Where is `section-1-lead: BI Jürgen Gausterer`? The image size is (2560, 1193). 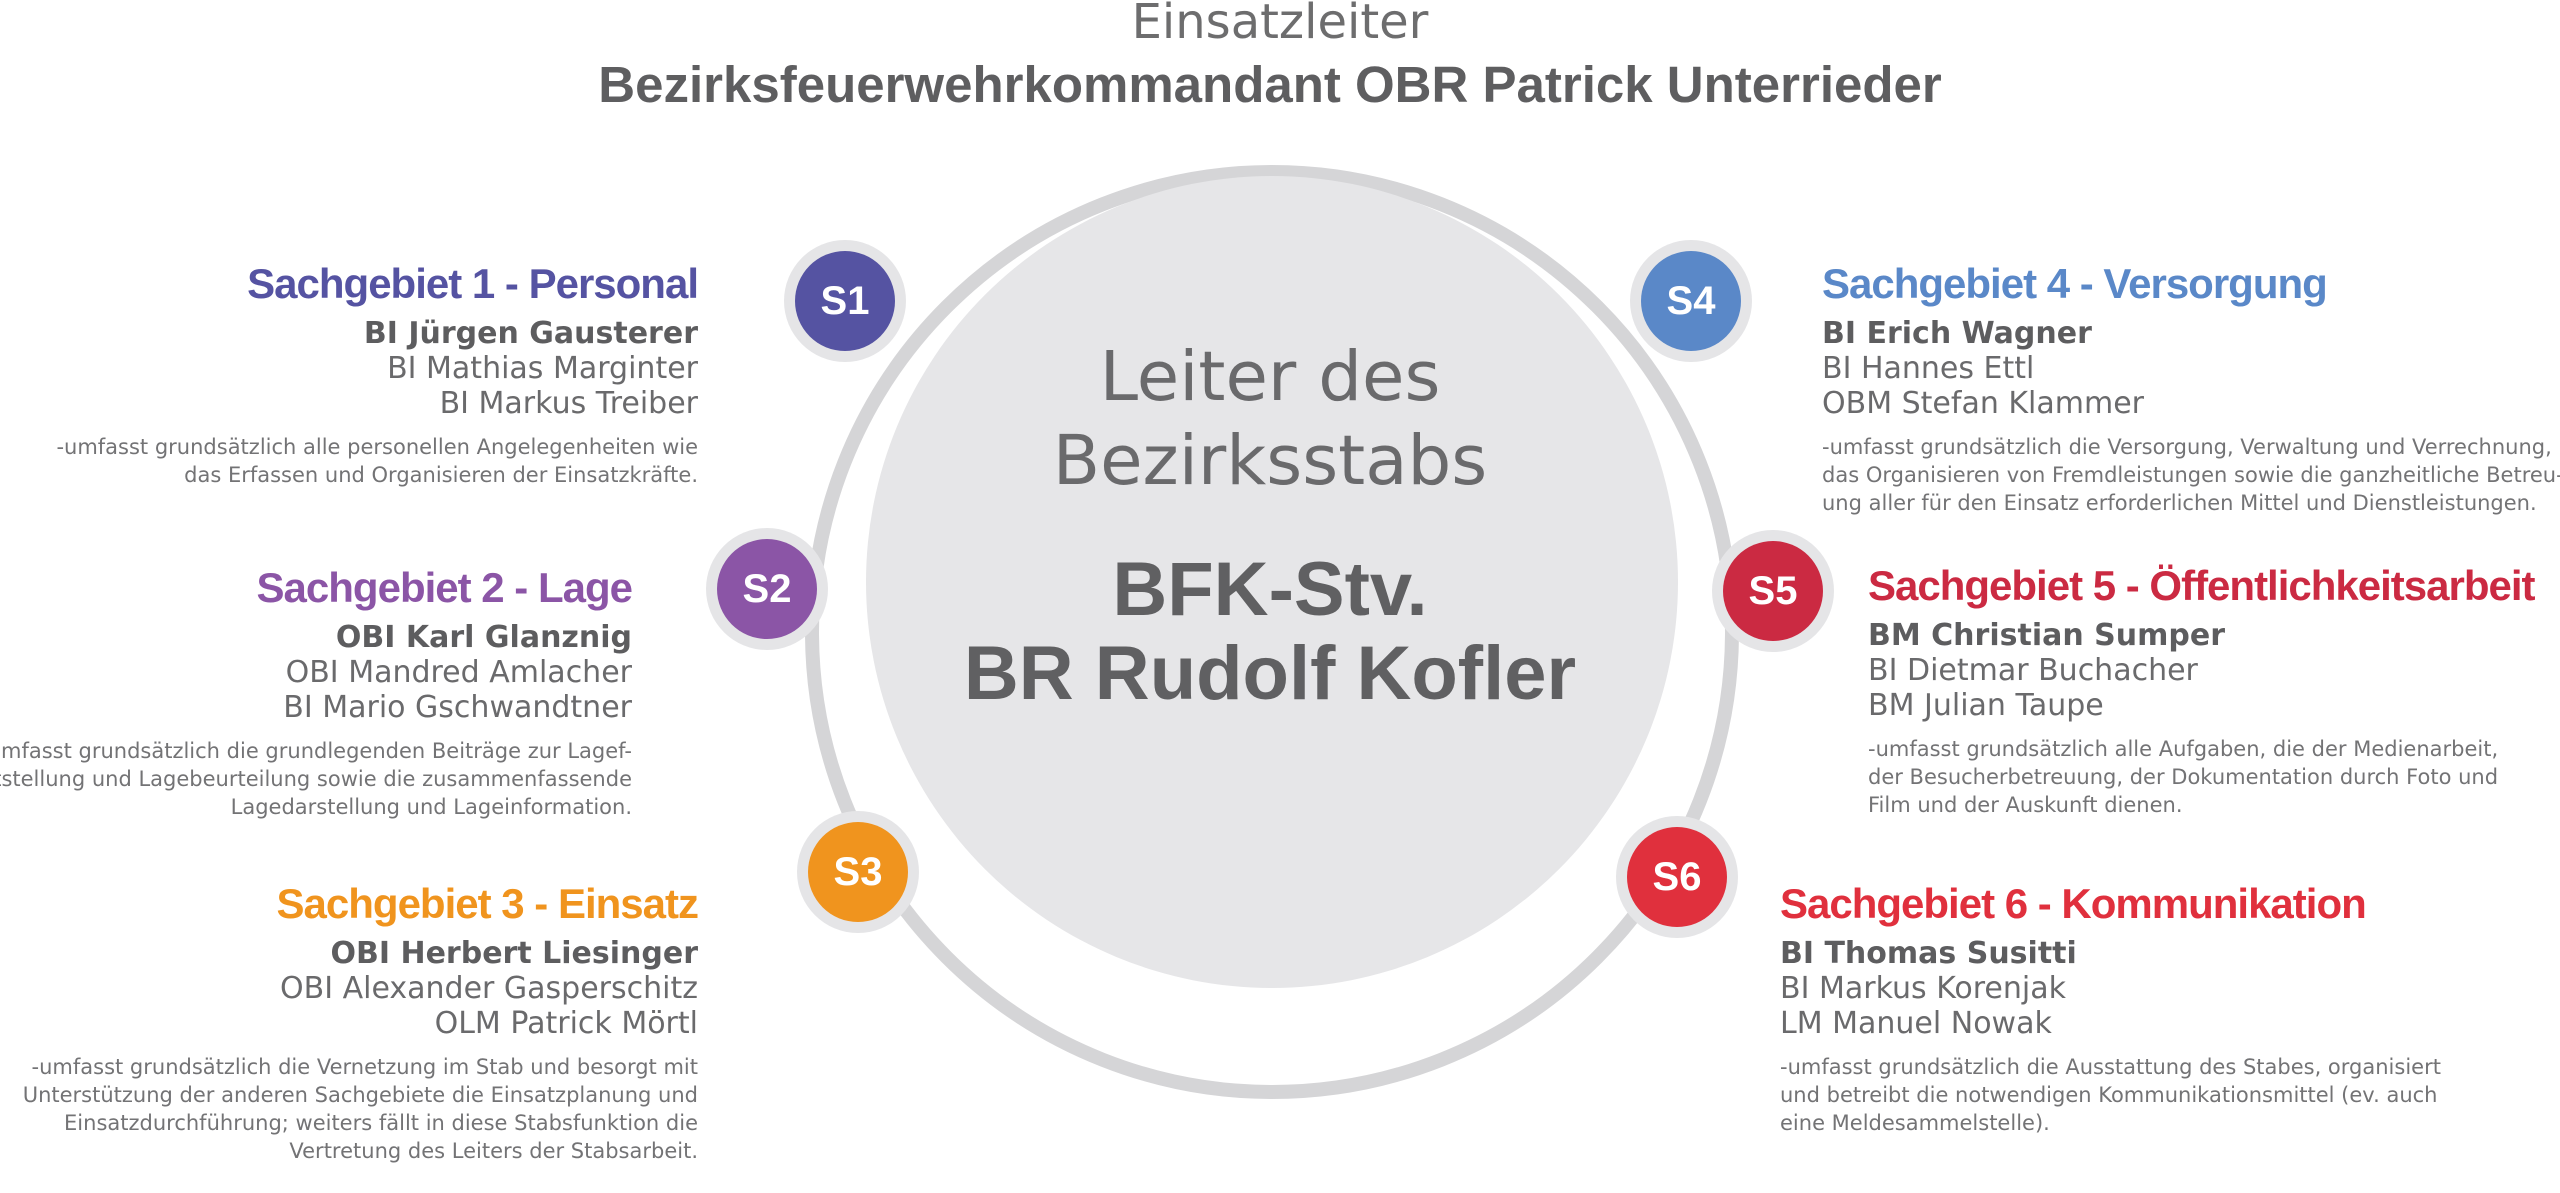
section-1-lead: BI Jürgen Gausterer is located at coordinates (530, 333).